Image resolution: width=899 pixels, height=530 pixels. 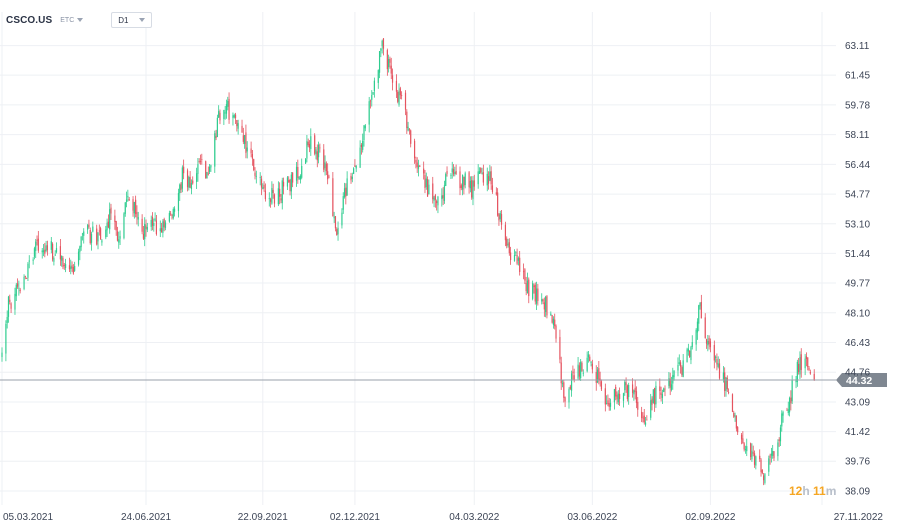 What do you see at coordinates (859, 517) in the screenshot?
I see `x-tick-label: 27.11.2022` at bounding box center [859, 517].